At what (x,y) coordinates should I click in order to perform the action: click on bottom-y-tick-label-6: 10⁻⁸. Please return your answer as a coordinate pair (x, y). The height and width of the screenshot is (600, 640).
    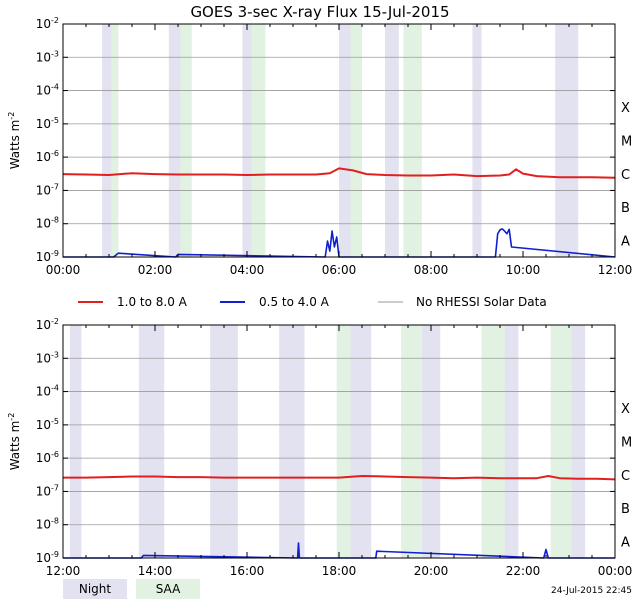
    Looking at the image, I should click on (47, 524).